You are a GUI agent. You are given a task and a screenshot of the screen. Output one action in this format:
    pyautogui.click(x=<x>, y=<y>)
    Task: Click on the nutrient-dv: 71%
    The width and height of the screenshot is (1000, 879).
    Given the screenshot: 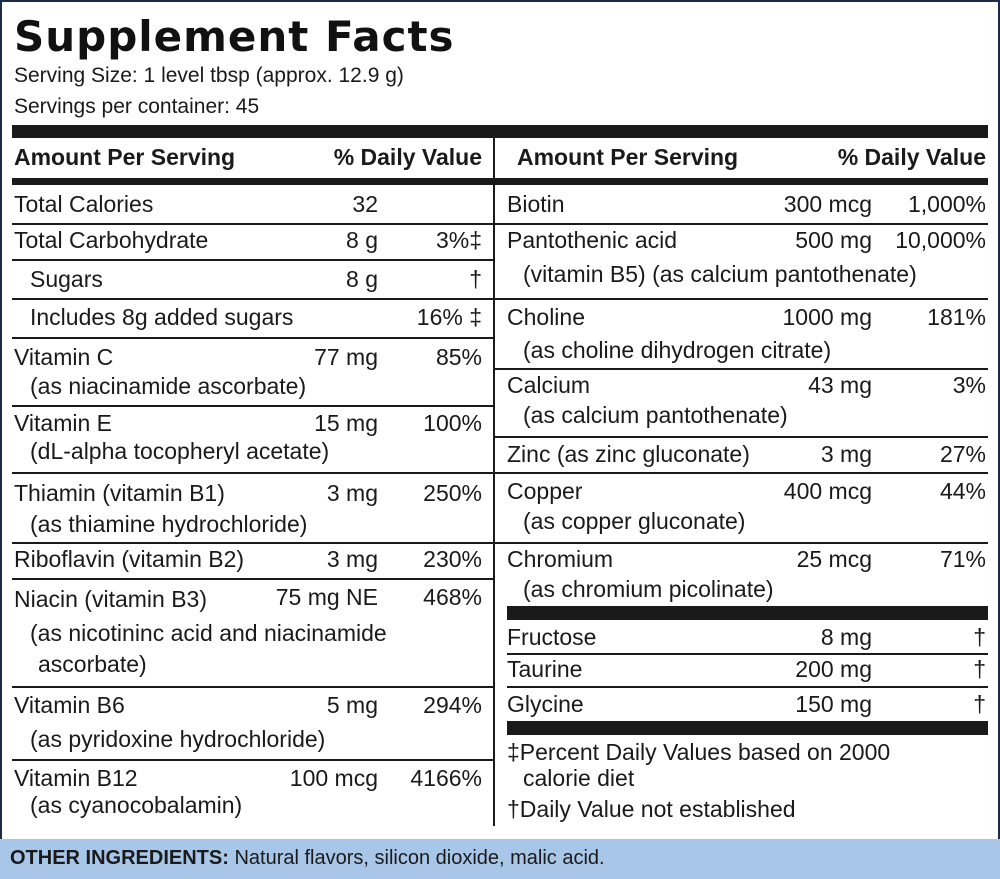 What is the action you would take?
    pyautogui.click(x=962, y=559)
    